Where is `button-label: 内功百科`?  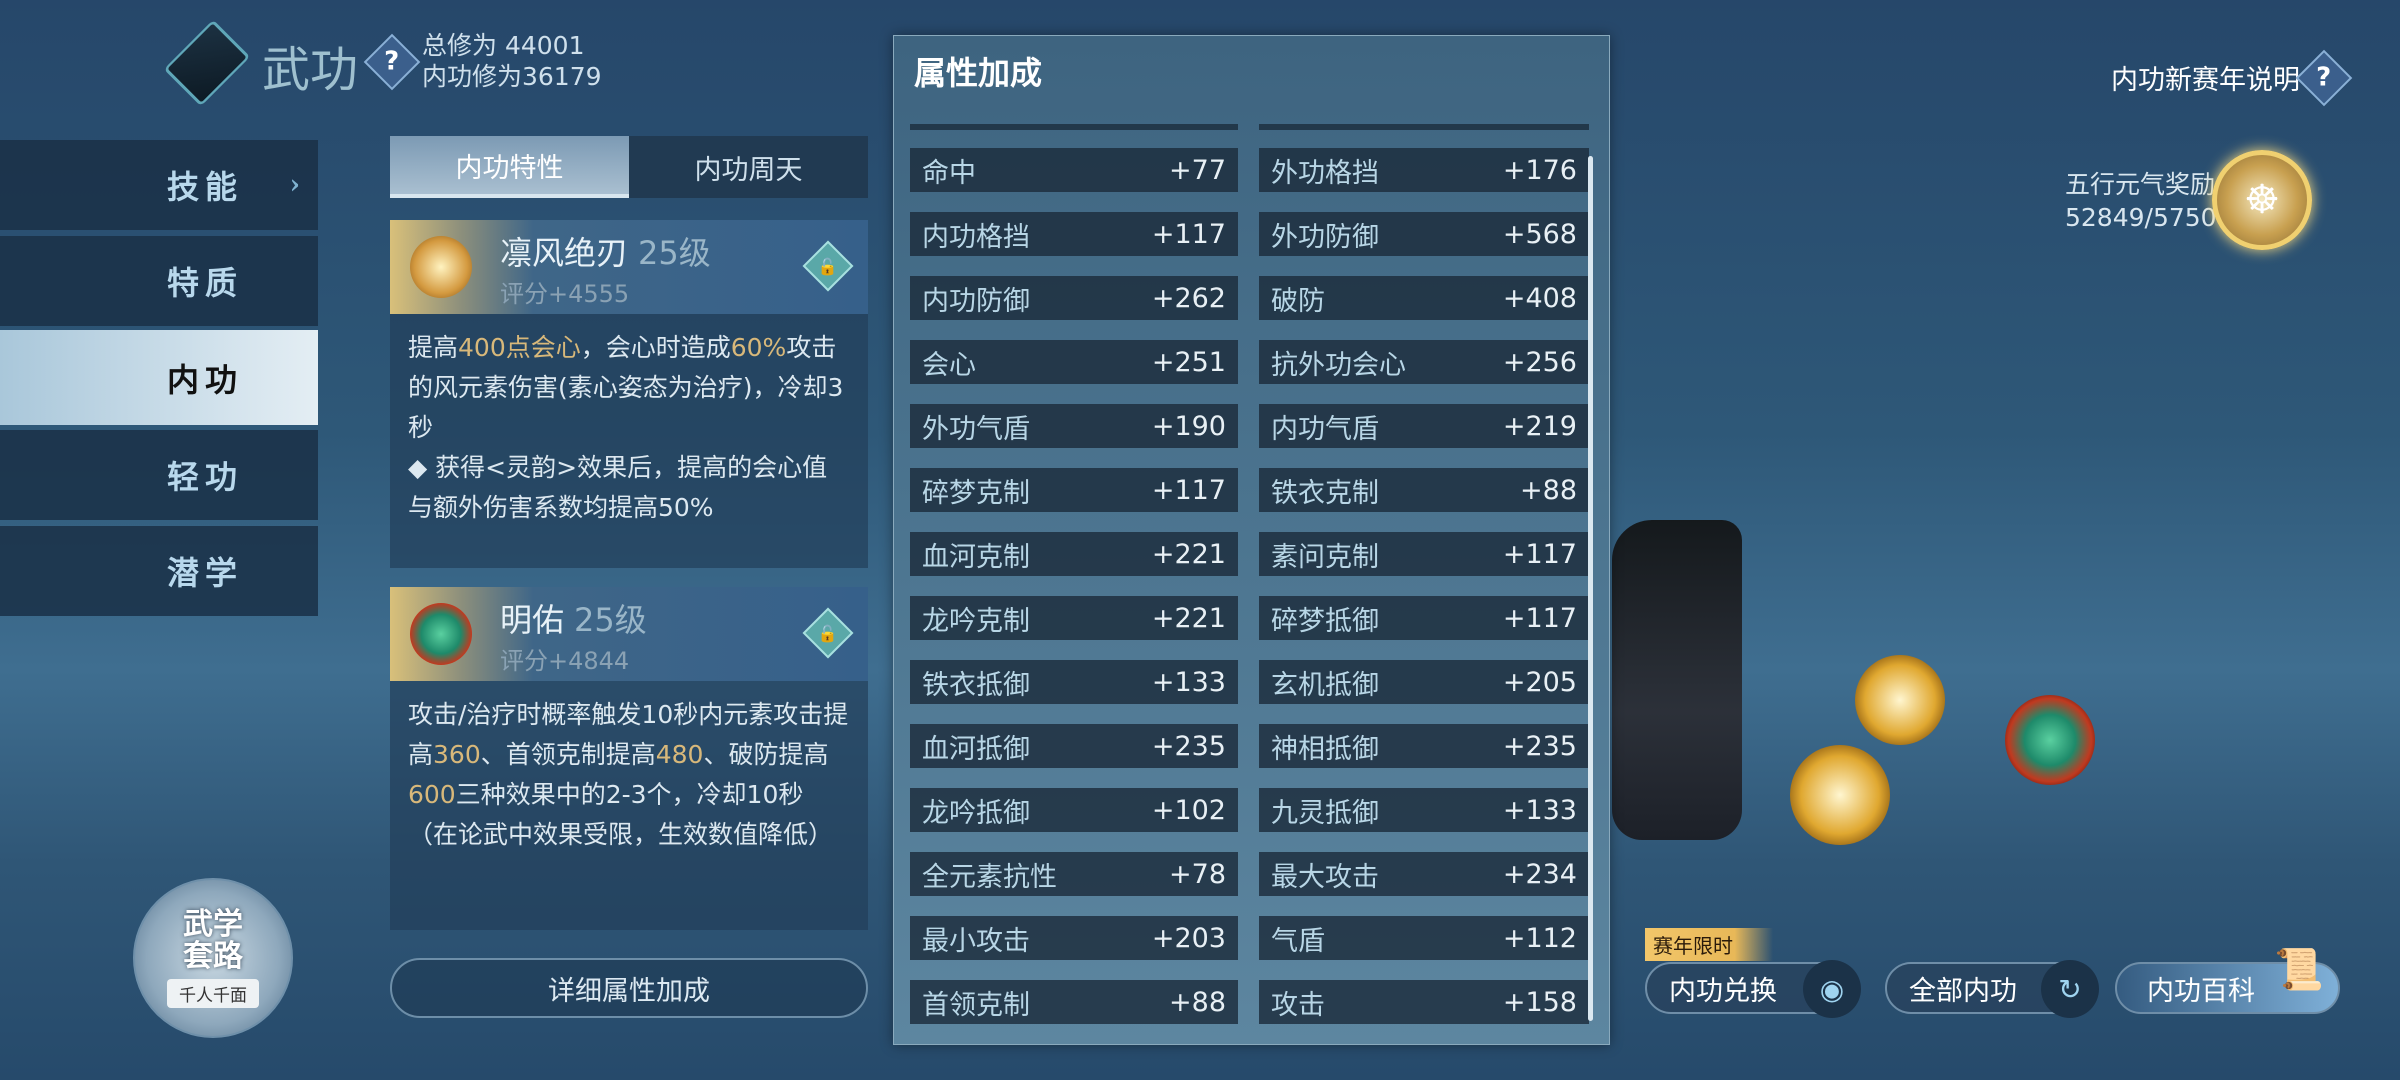 button-label: 内功百科 is located at coordinates (2201, 991).